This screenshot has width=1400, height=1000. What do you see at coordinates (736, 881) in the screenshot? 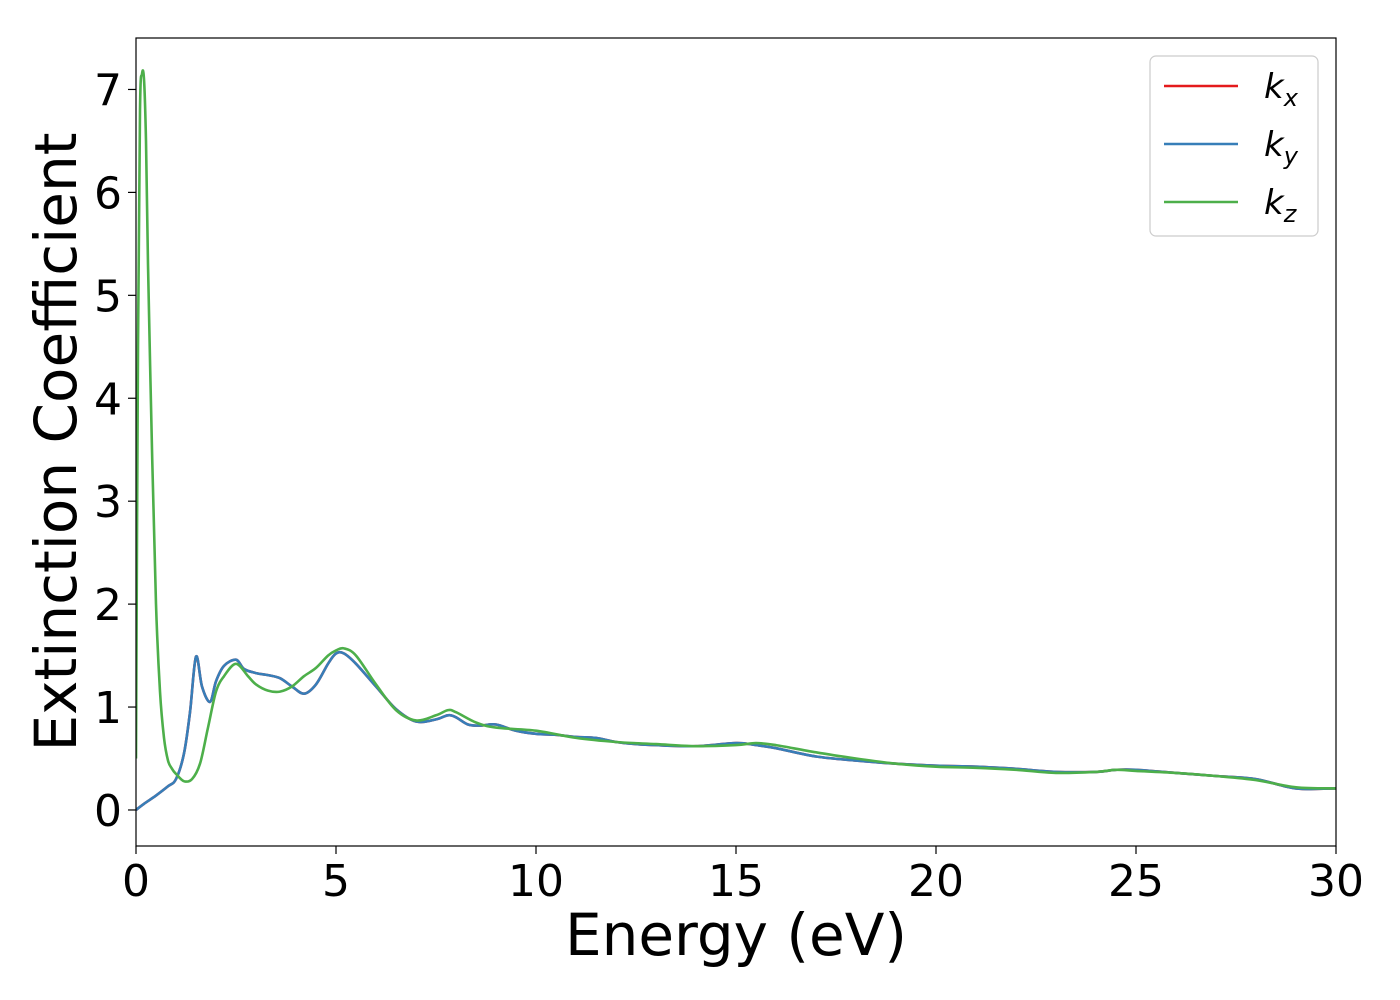
I see `x-tick-label: 15` at bounding box center [736, 881].